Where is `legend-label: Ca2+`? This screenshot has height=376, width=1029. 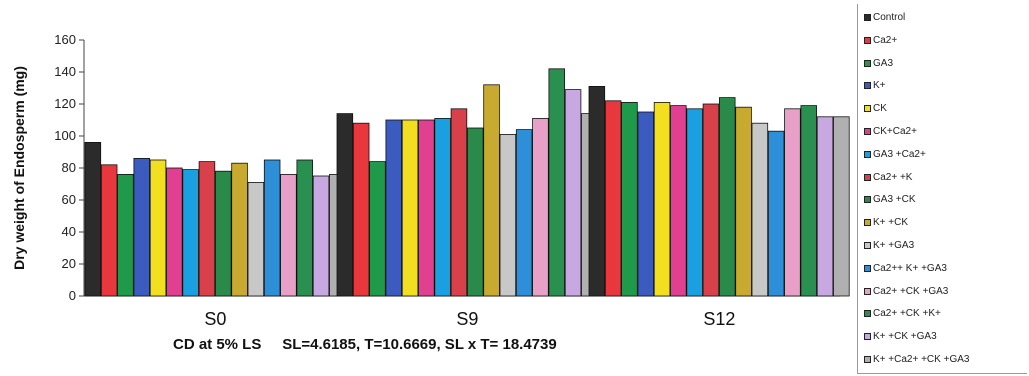 legend-label: Ca2+ is located at coordinates (885, 40).